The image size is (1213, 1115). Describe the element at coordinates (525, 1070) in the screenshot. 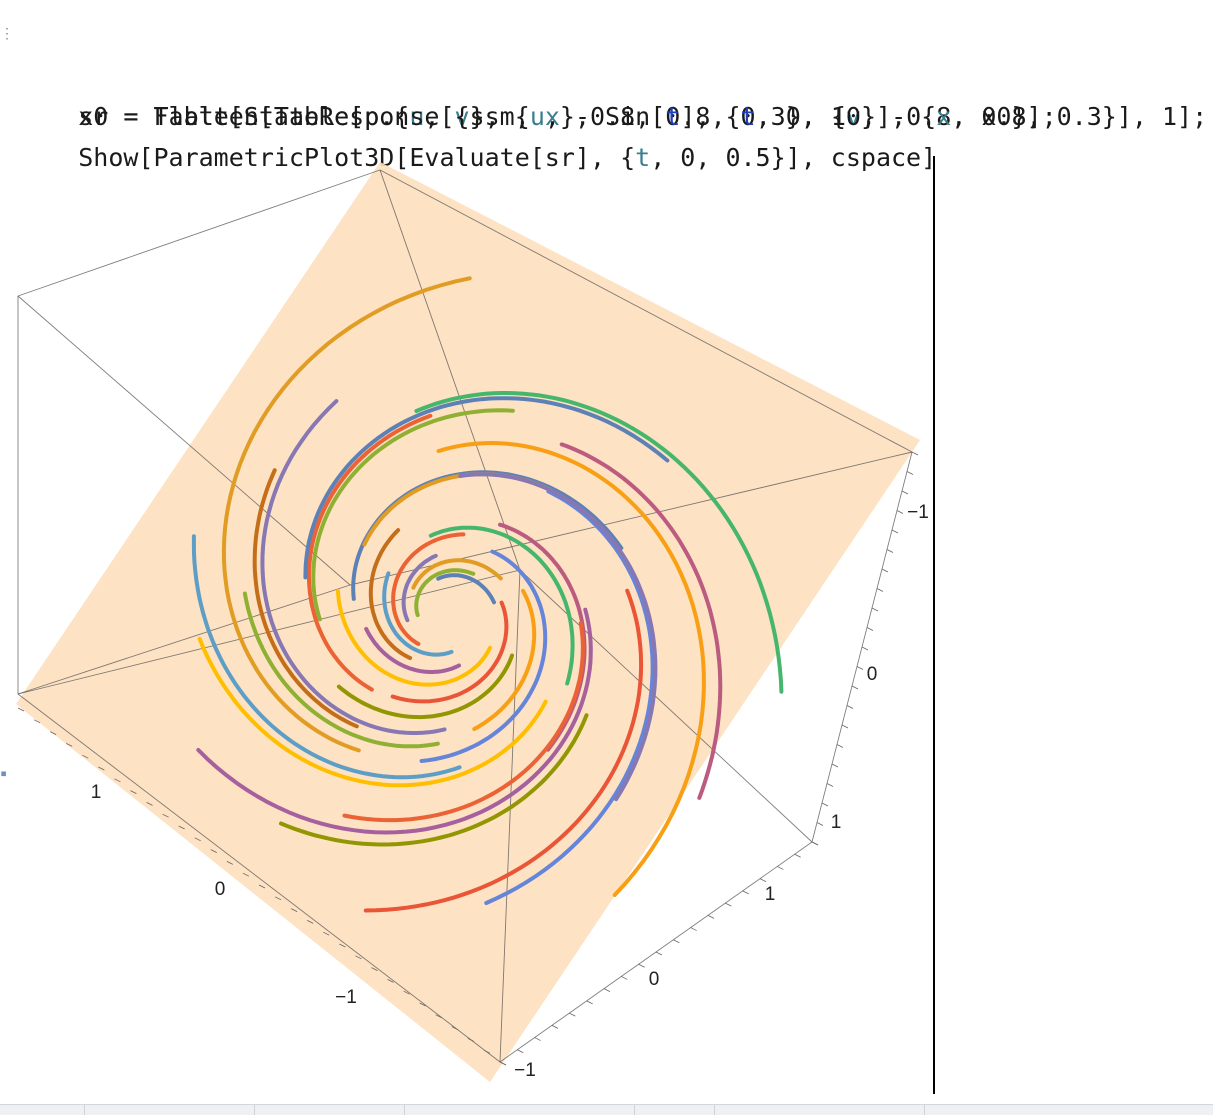

I see `axis-b-tick-label: −1` at that location.